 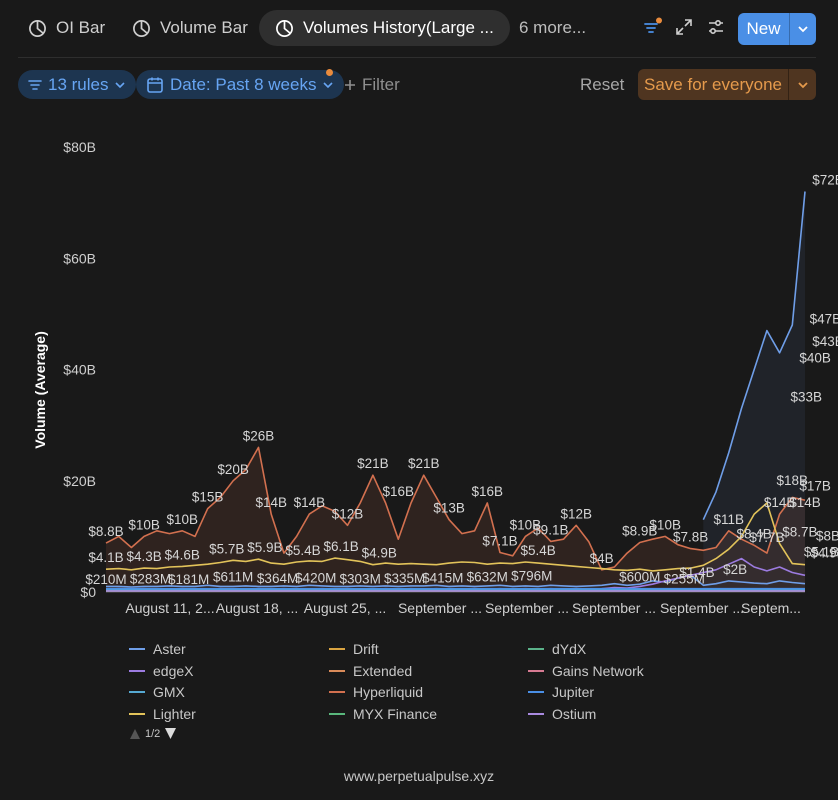 I want to click on legend-label: Drift, so click(x=366, y=649).